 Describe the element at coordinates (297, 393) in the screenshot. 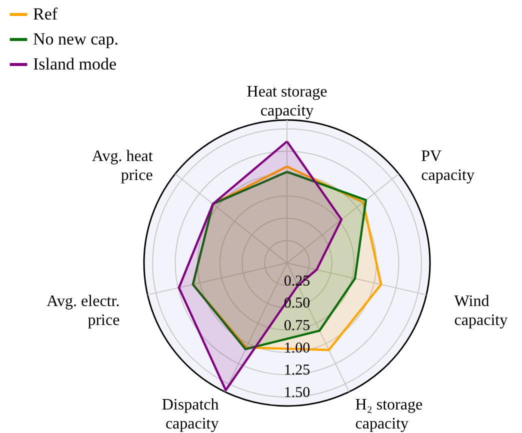

I see `y-tick-label: 1.50` at that location.